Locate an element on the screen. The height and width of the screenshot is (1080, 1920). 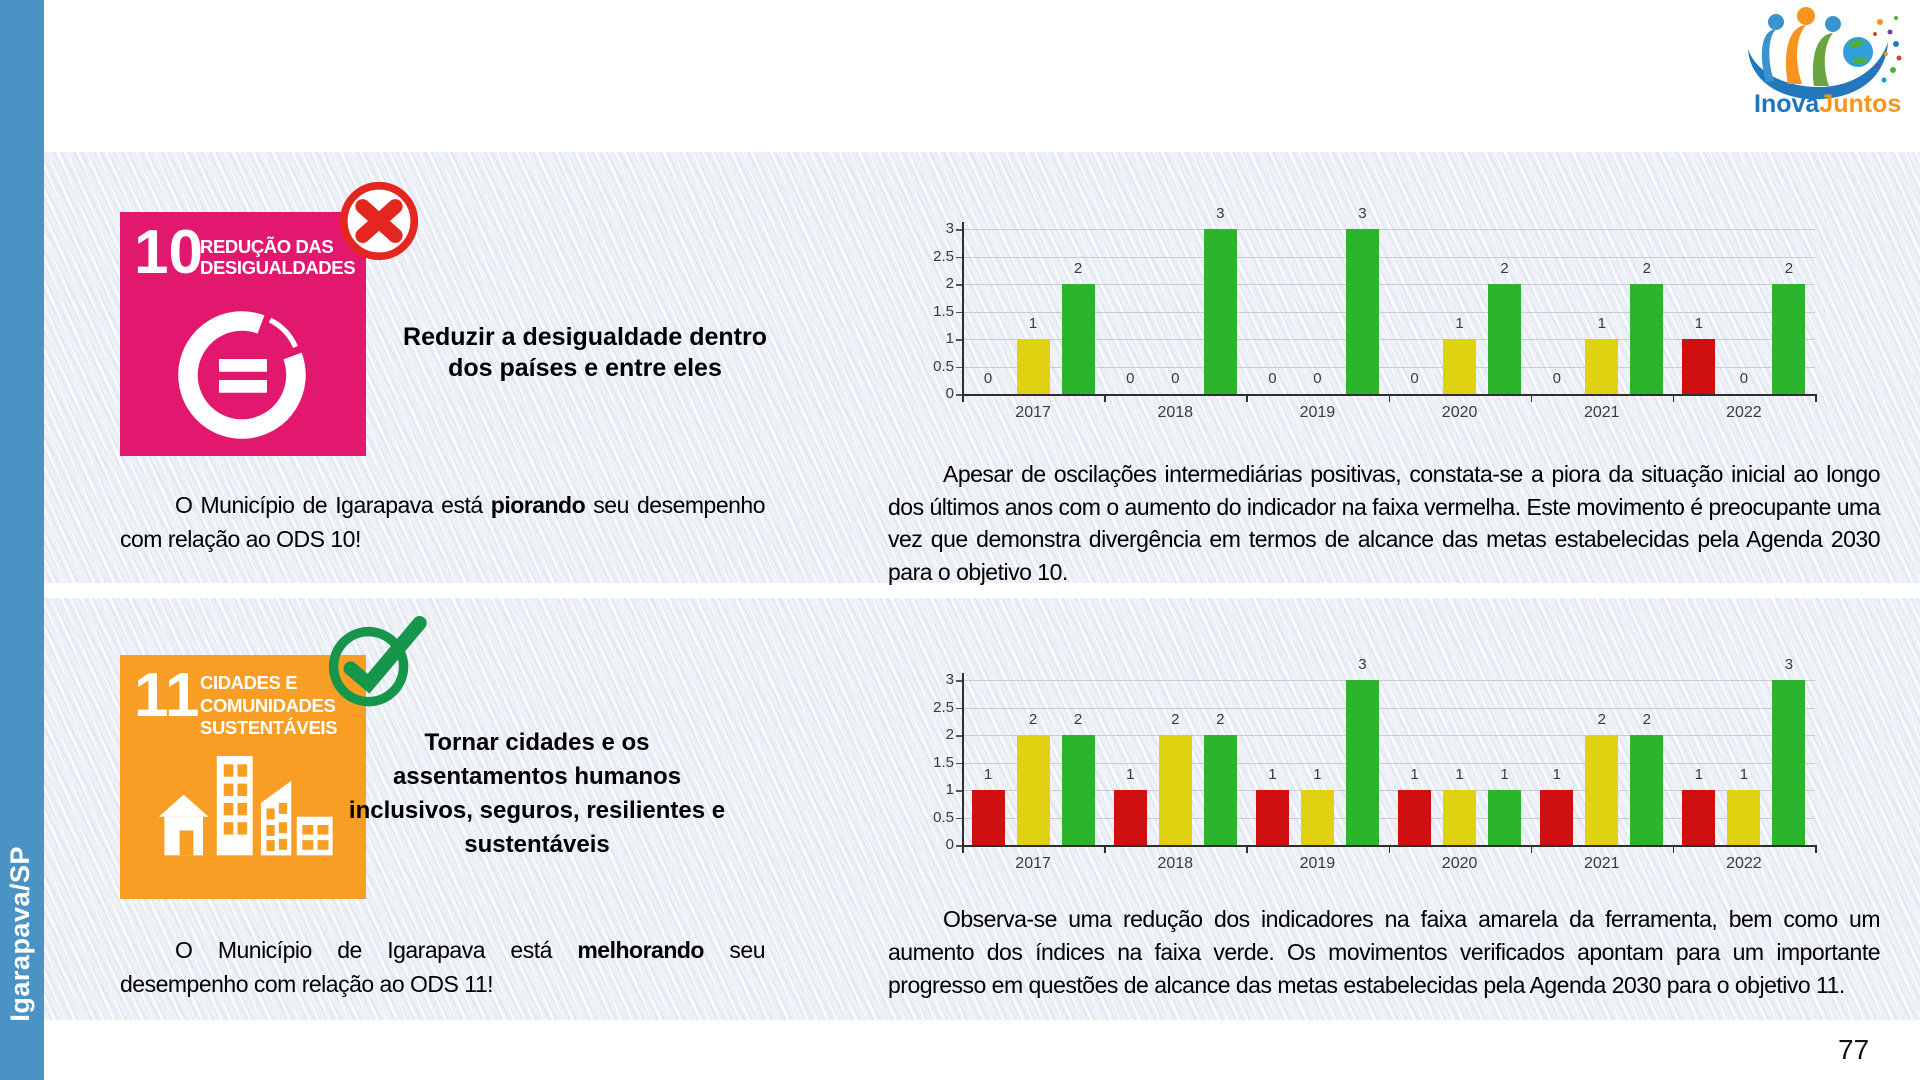
worsening-cross-icon is located at coordinates (379, 223).